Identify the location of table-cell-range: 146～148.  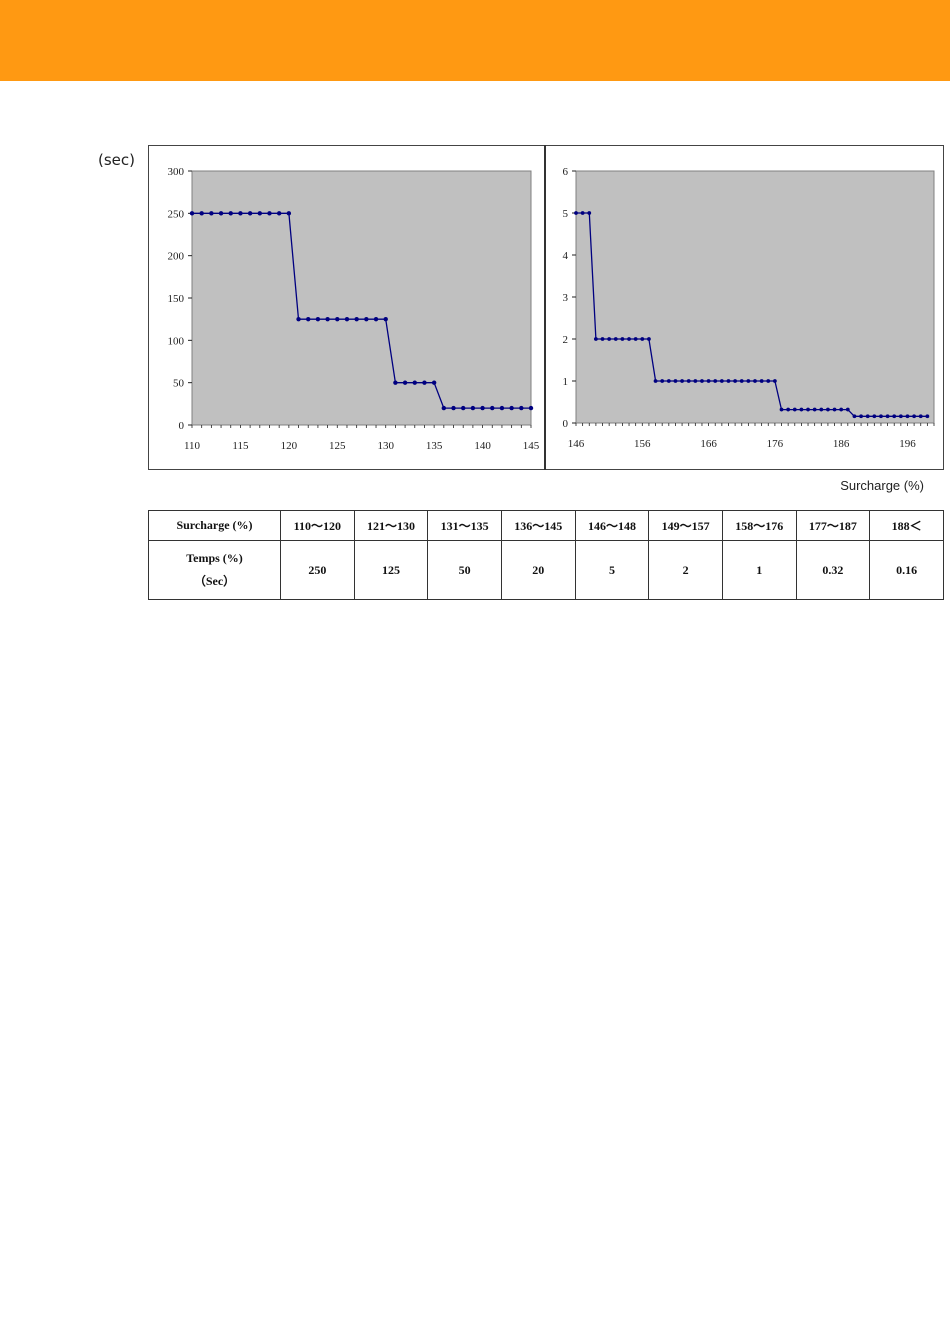
(612, 525).